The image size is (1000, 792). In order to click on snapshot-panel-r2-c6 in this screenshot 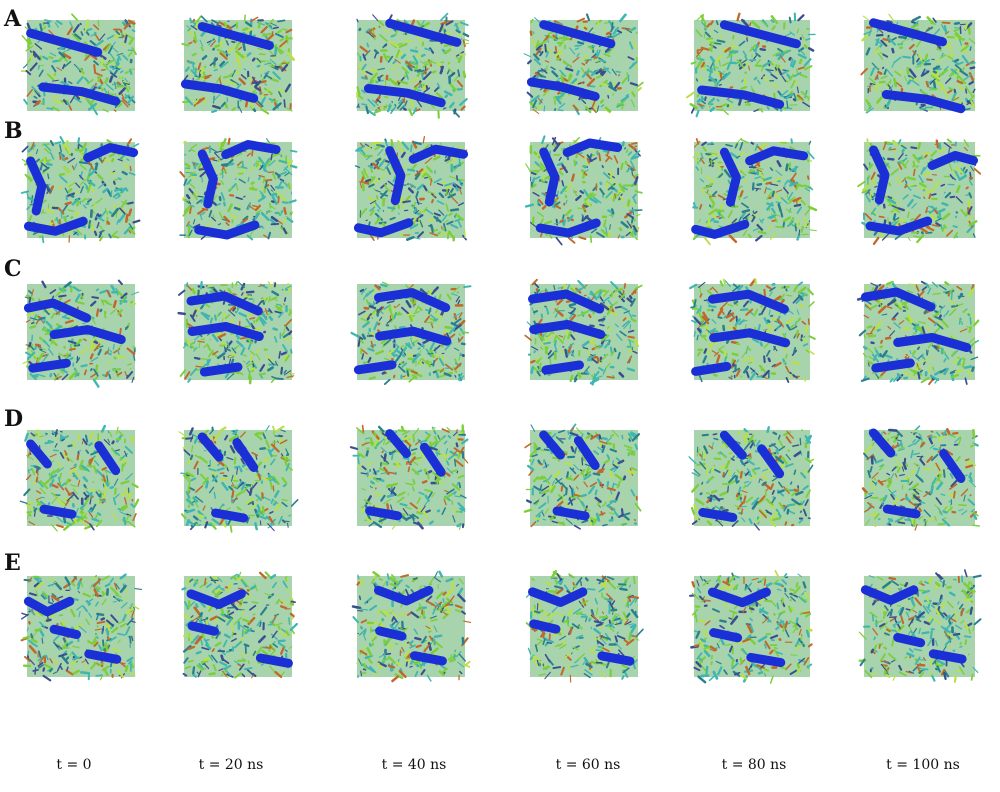, I will do `click(919, 191)`.